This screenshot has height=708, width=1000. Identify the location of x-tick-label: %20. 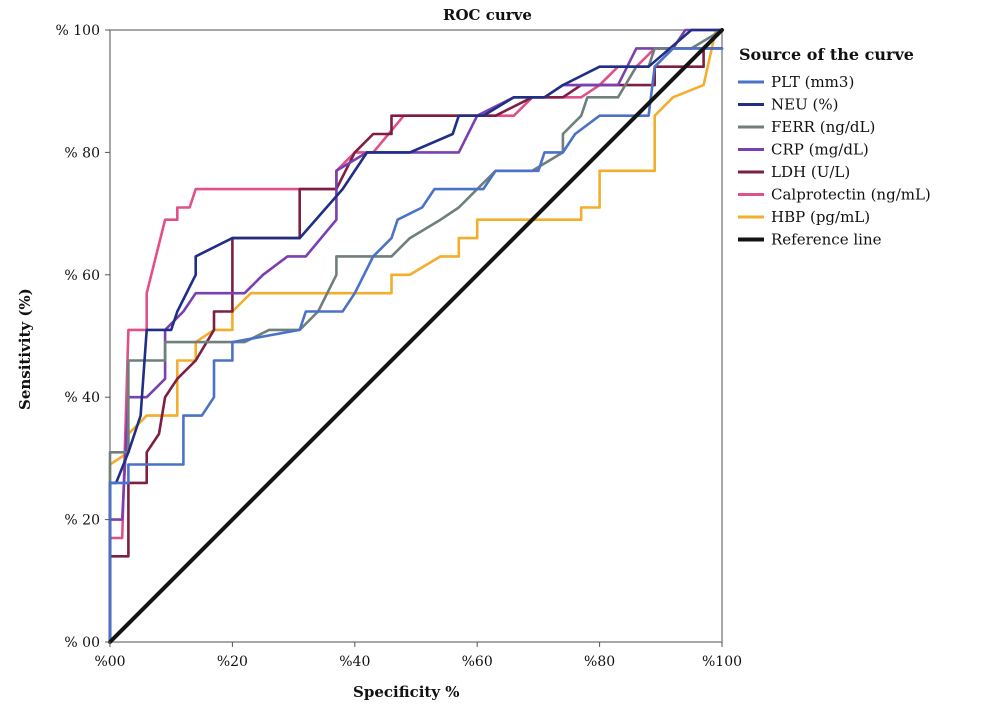
(232, 662).